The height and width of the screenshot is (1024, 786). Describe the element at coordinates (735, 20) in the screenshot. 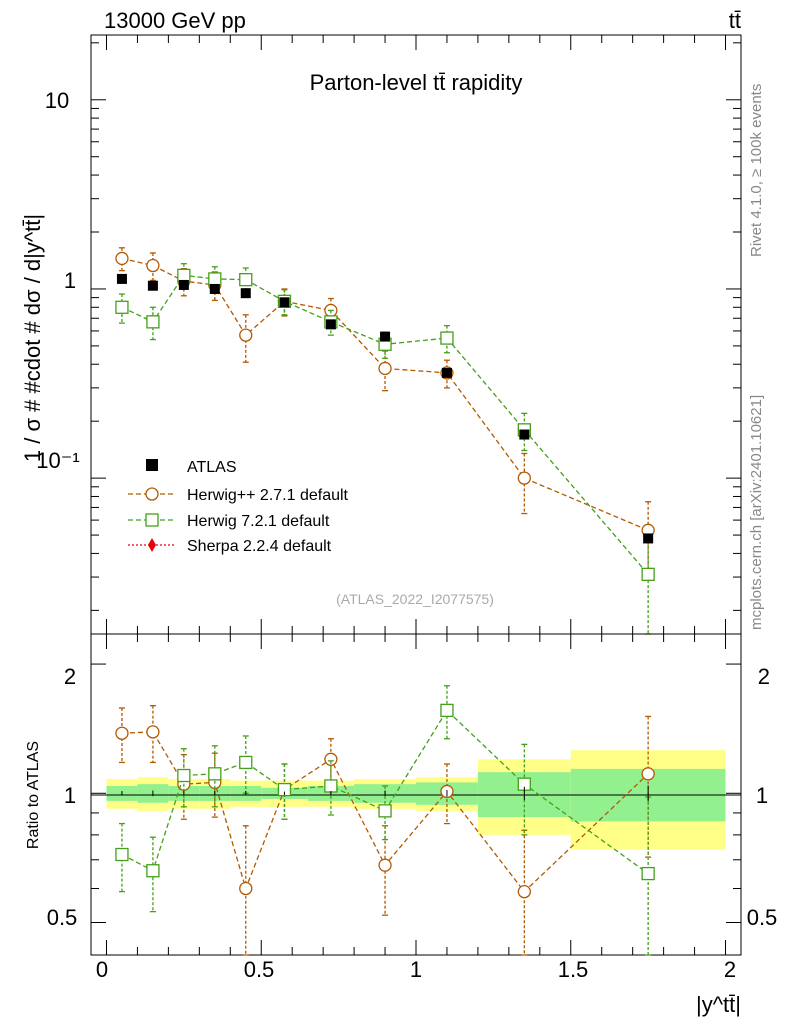

I see `process-label: tt̄` at that location.